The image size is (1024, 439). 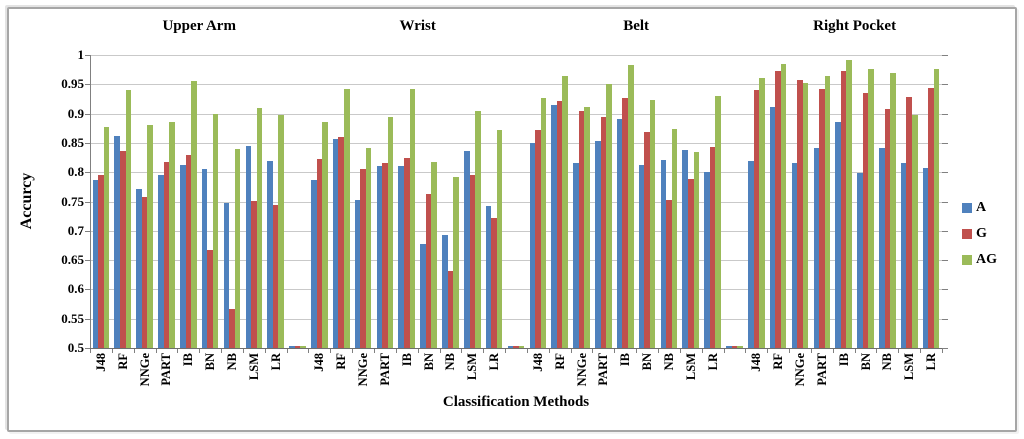 What do you see at coordinates (636, 26) in the screenshot?
I see `group-title: Belt` at bounding box center [636, 26].